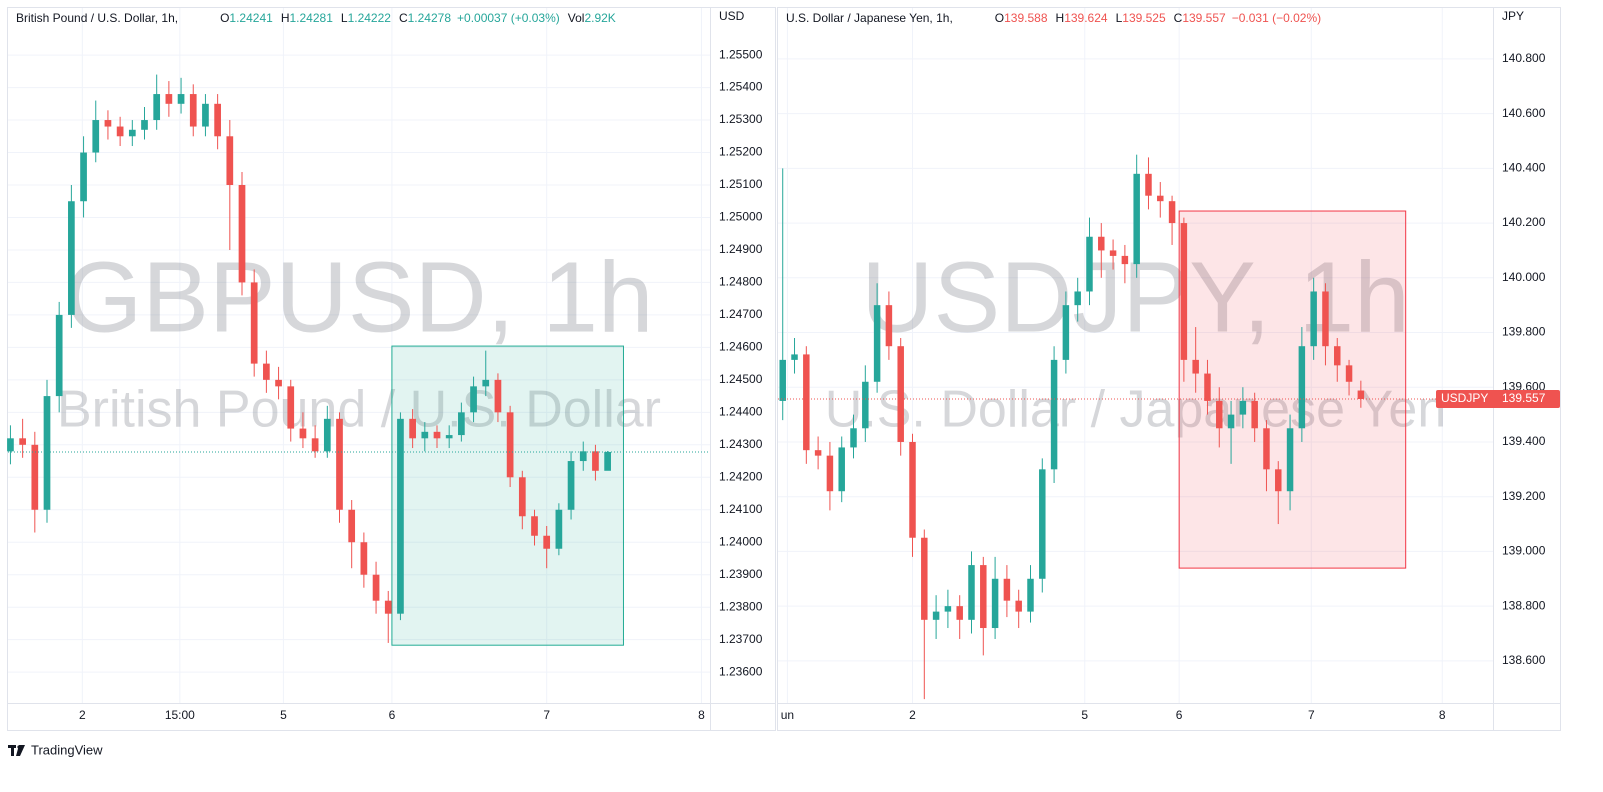 The image size is (1603, 792). What do you see at coordinates (741, 541) in the screenshot?
I see `y-tick-label: 1.24000` at bounding box center [741, 541].